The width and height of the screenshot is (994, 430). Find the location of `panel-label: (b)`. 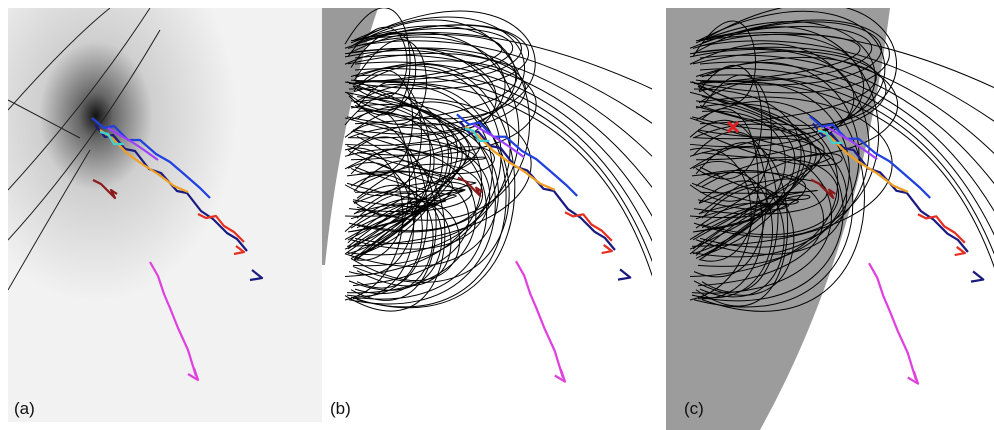

panel-label: (b) is located at coordinates (340, 408).